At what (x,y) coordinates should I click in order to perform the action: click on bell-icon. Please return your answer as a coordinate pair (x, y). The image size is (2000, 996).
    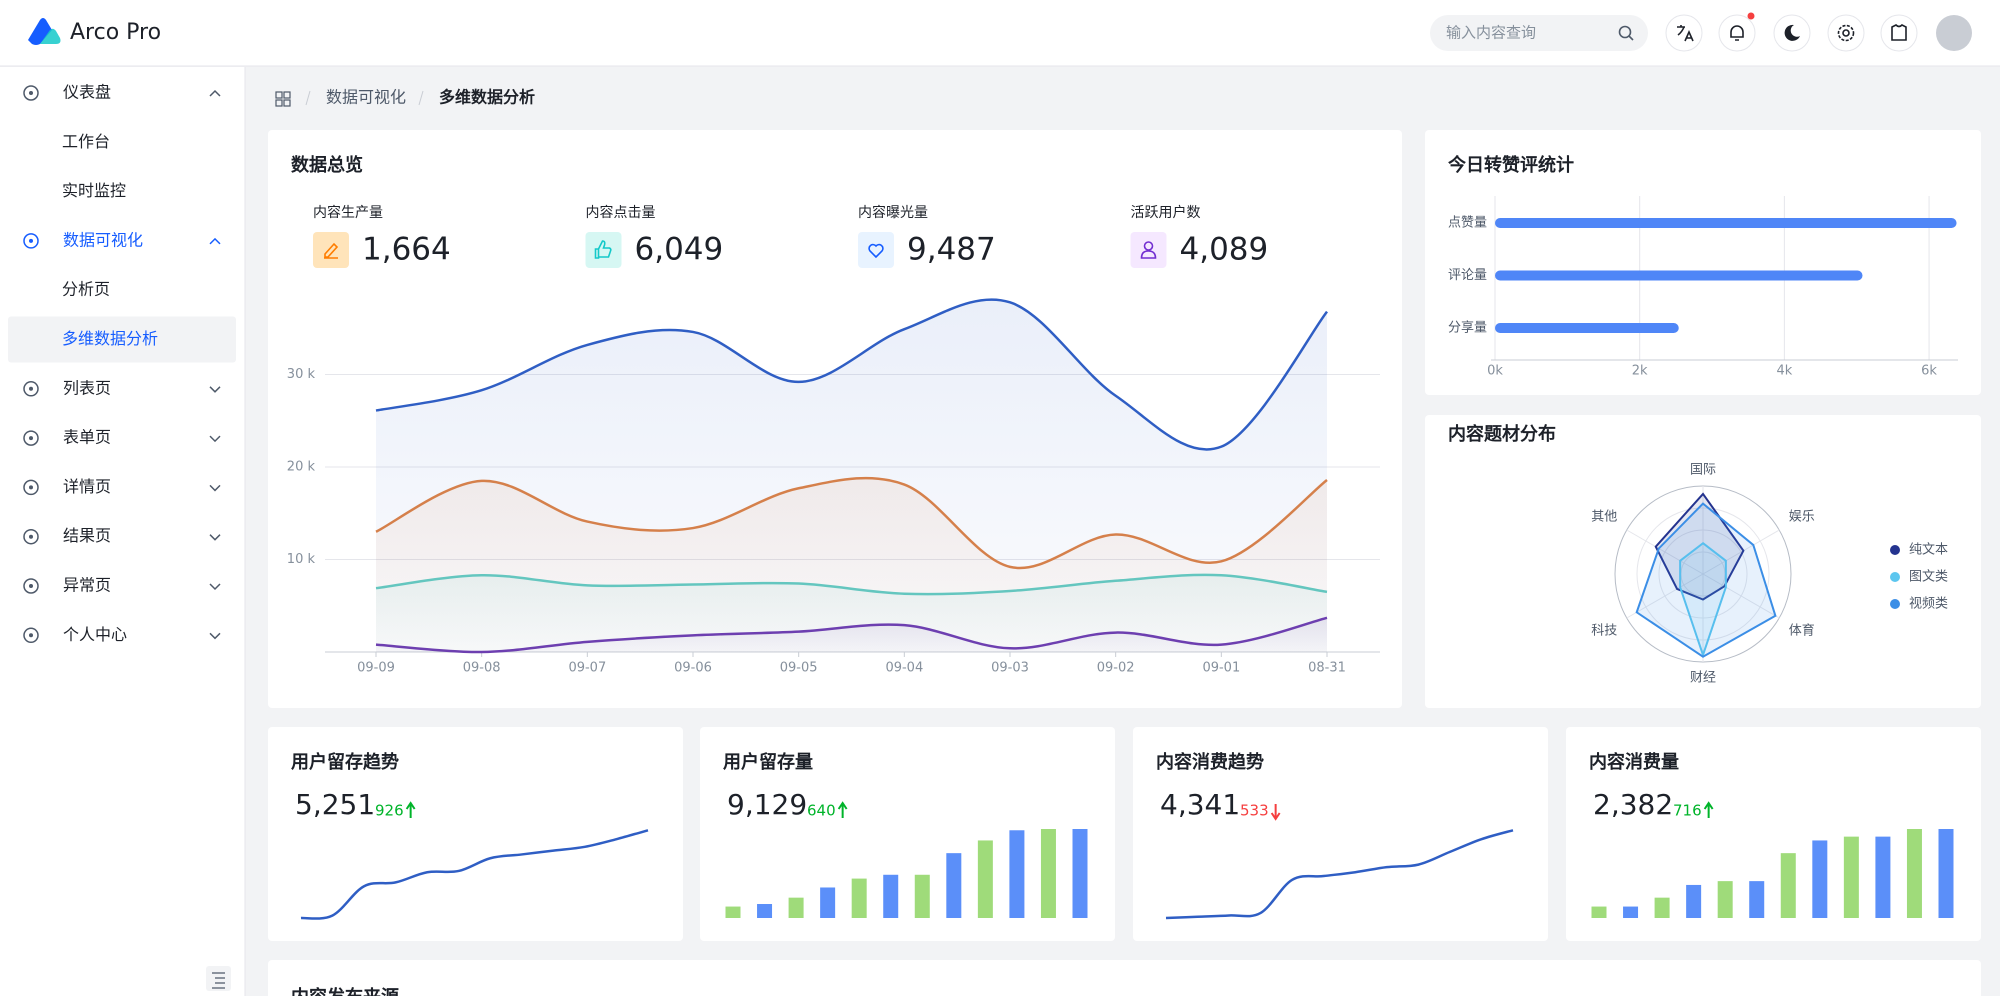
    Looking at the image, I should click on (1737, 33).